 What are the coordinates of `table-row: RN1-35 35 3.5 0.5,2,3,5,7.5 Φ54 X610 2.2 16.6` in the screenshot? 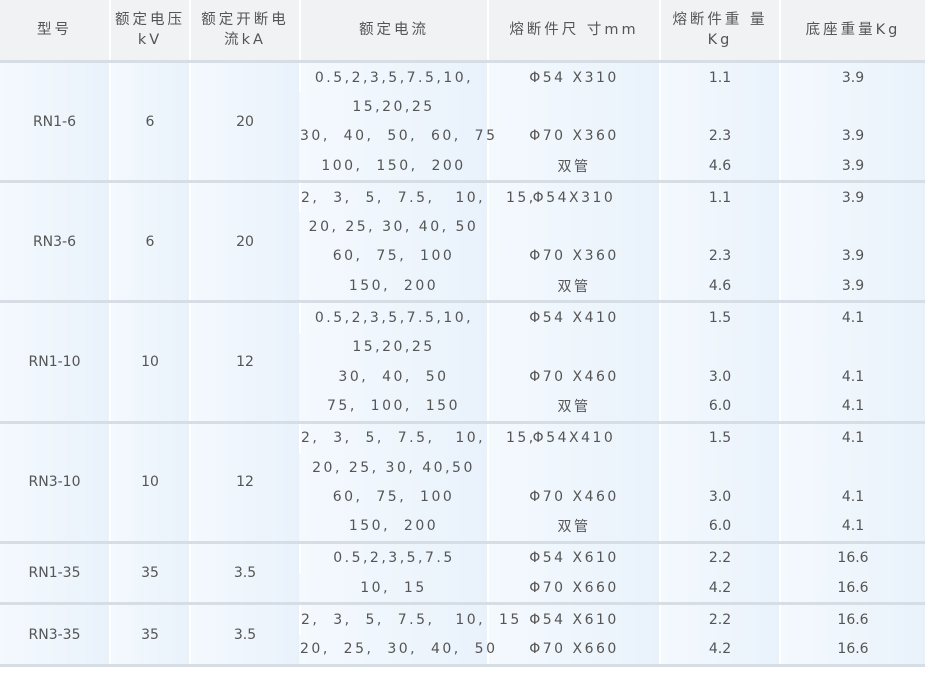 It's located at (462, 572).